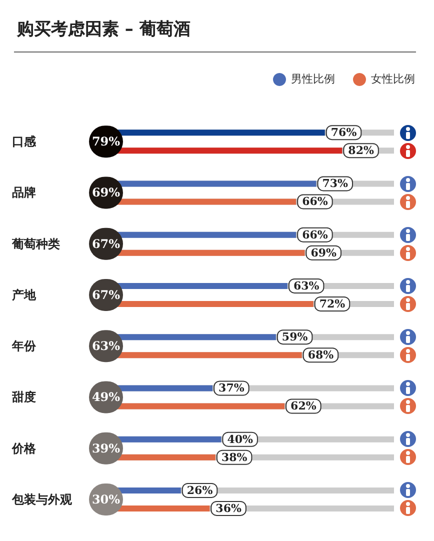 This screenshot has width=434, height=541. Describe the element at coordinates (200, 490) in the screenshot. I see `data-label: 26%` at that location.